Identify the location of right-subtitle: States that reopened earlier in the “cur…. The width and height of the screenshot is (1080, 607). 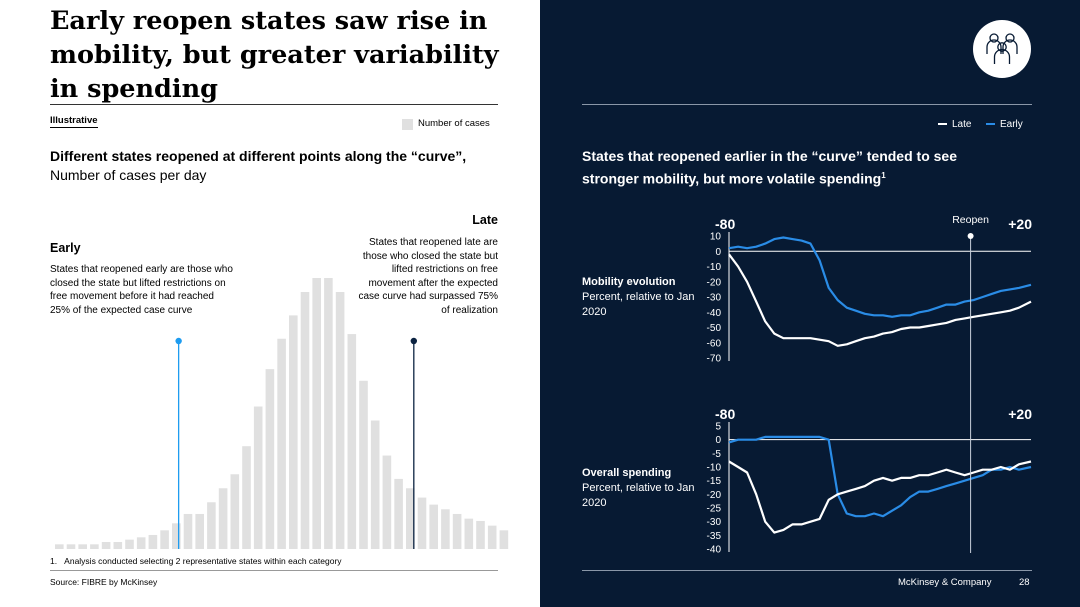
(792, 168).